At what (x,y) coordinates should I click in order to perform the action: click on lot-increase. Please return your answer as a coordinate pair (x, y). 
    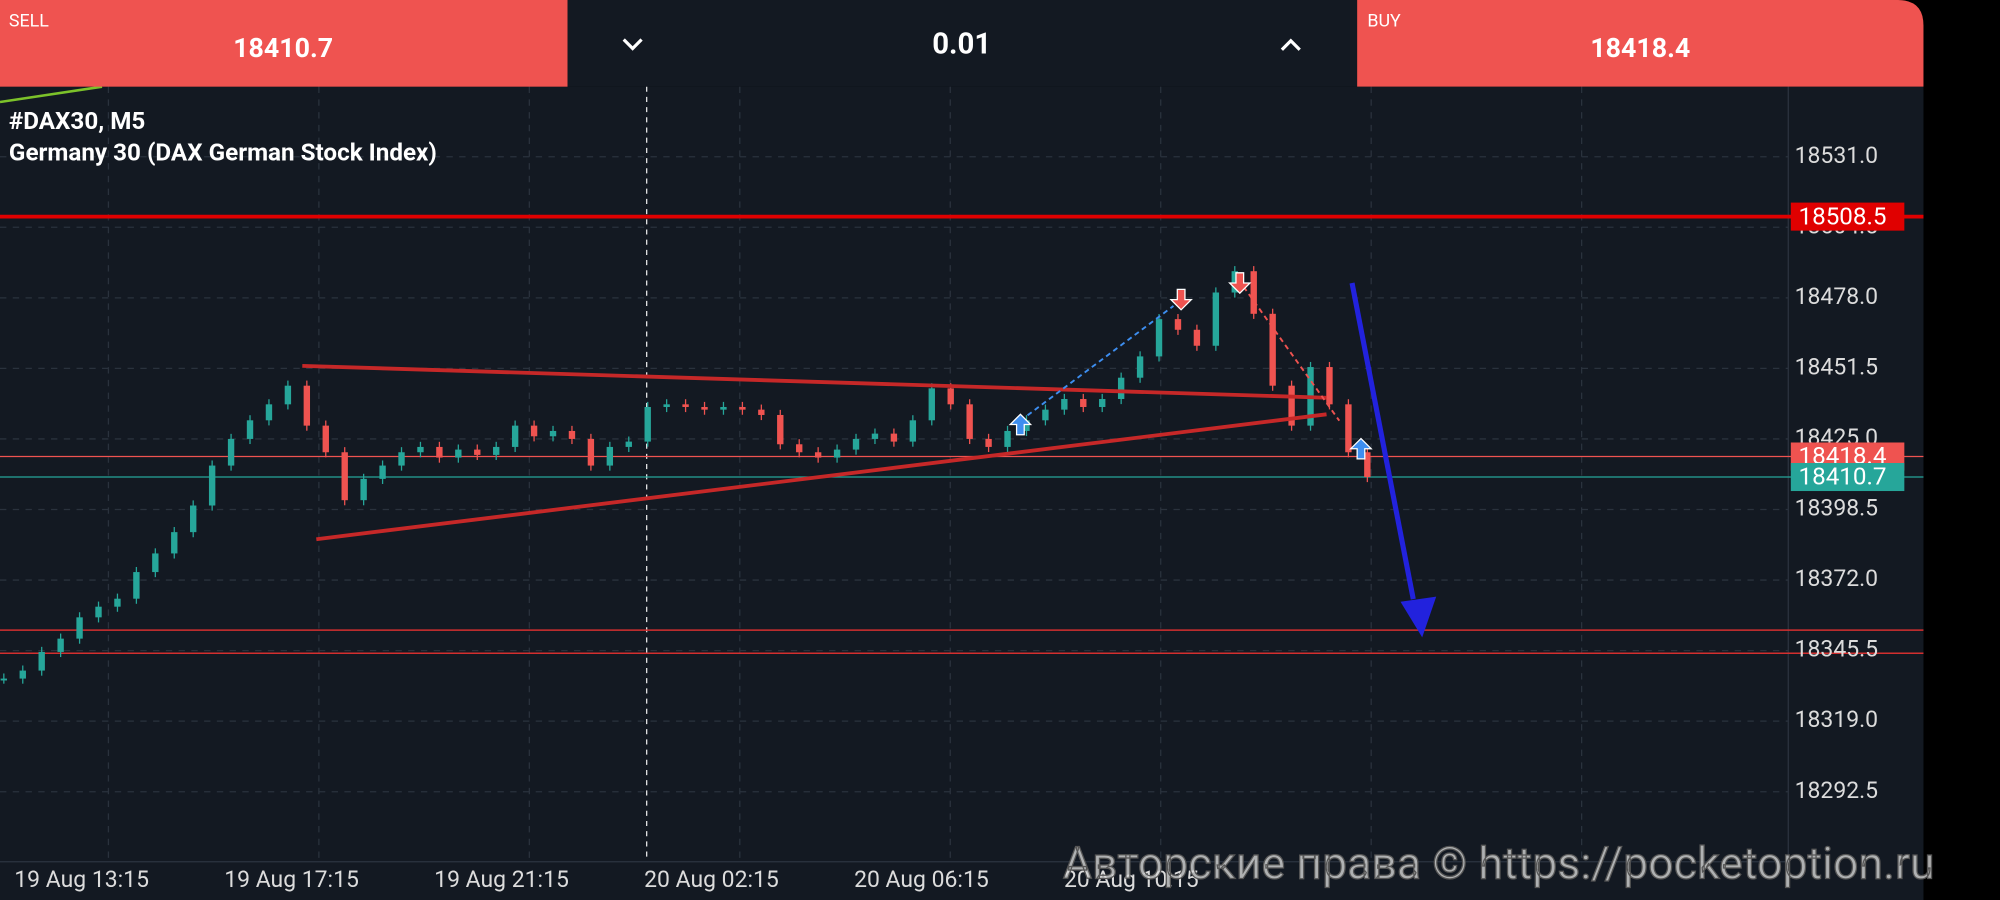
    Looking at the image, I should click on (1290, 44).